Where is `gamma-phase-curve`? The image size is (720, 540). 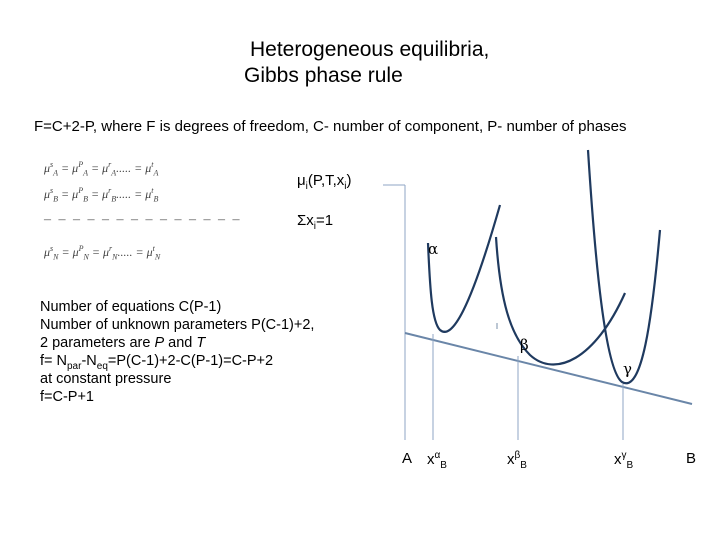
gamma-phase-curve is located at coordinates (624, 267).